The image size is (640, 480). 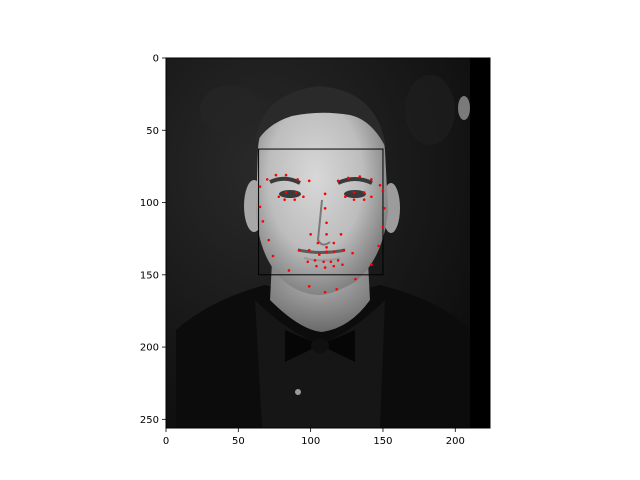 What do you see at coordinates (238, 441) in the screenshot?
I see `x-tick-label: 50` at bounding box center [238, 441].